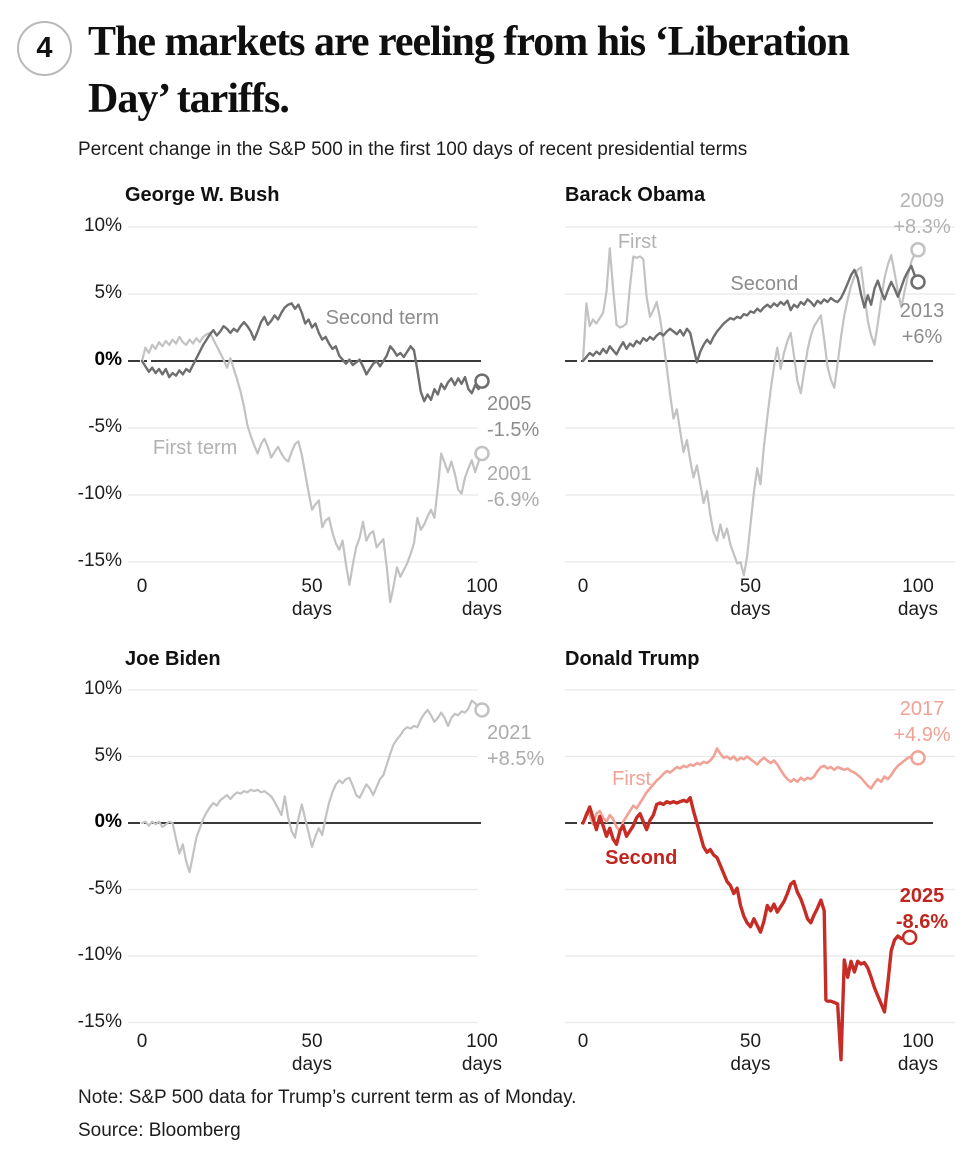 Image resolution: width=977 pixels, height=1152 pixels. I want to click on endpoint-annotation-2009: 2009 +8.3%, so click(922, 213).